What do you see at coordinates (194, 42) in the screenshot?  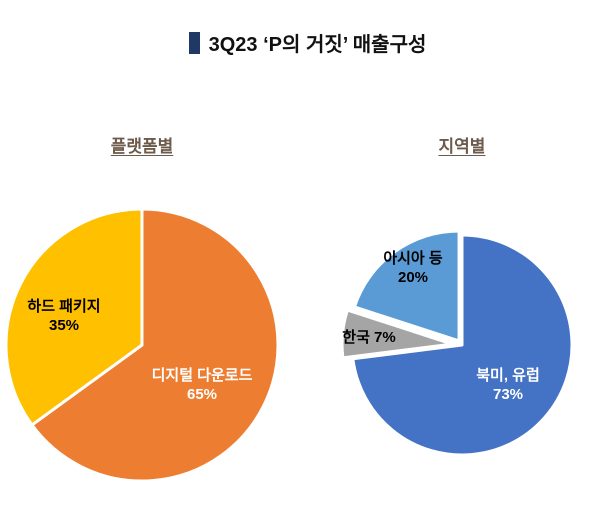 I see `title-bar-icon` at bounding box center [194, 42].